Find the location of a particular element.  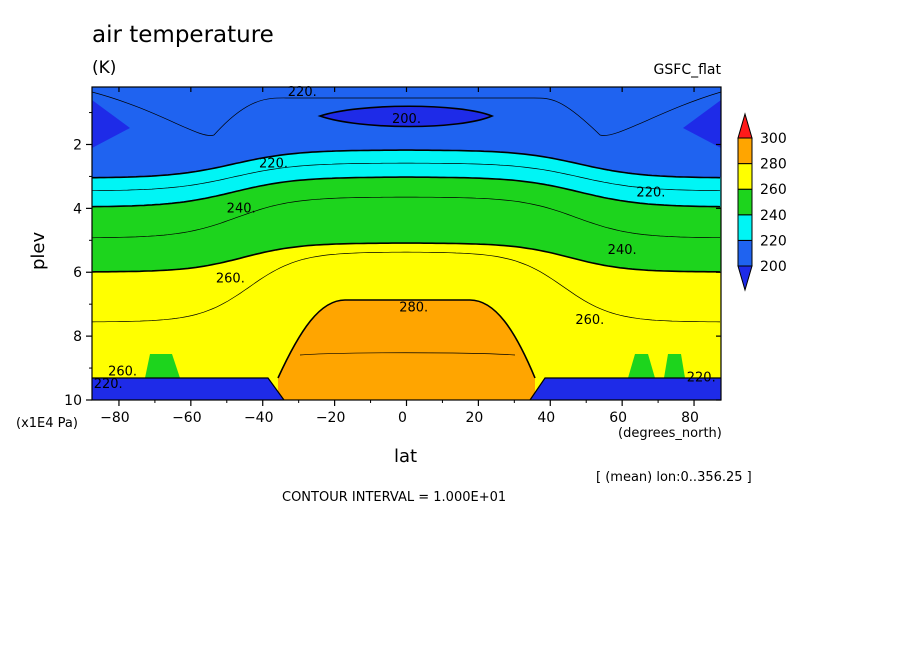

mean-note: [ (mean) lon:0..356.25 ] is located at coordinates (674, 477).